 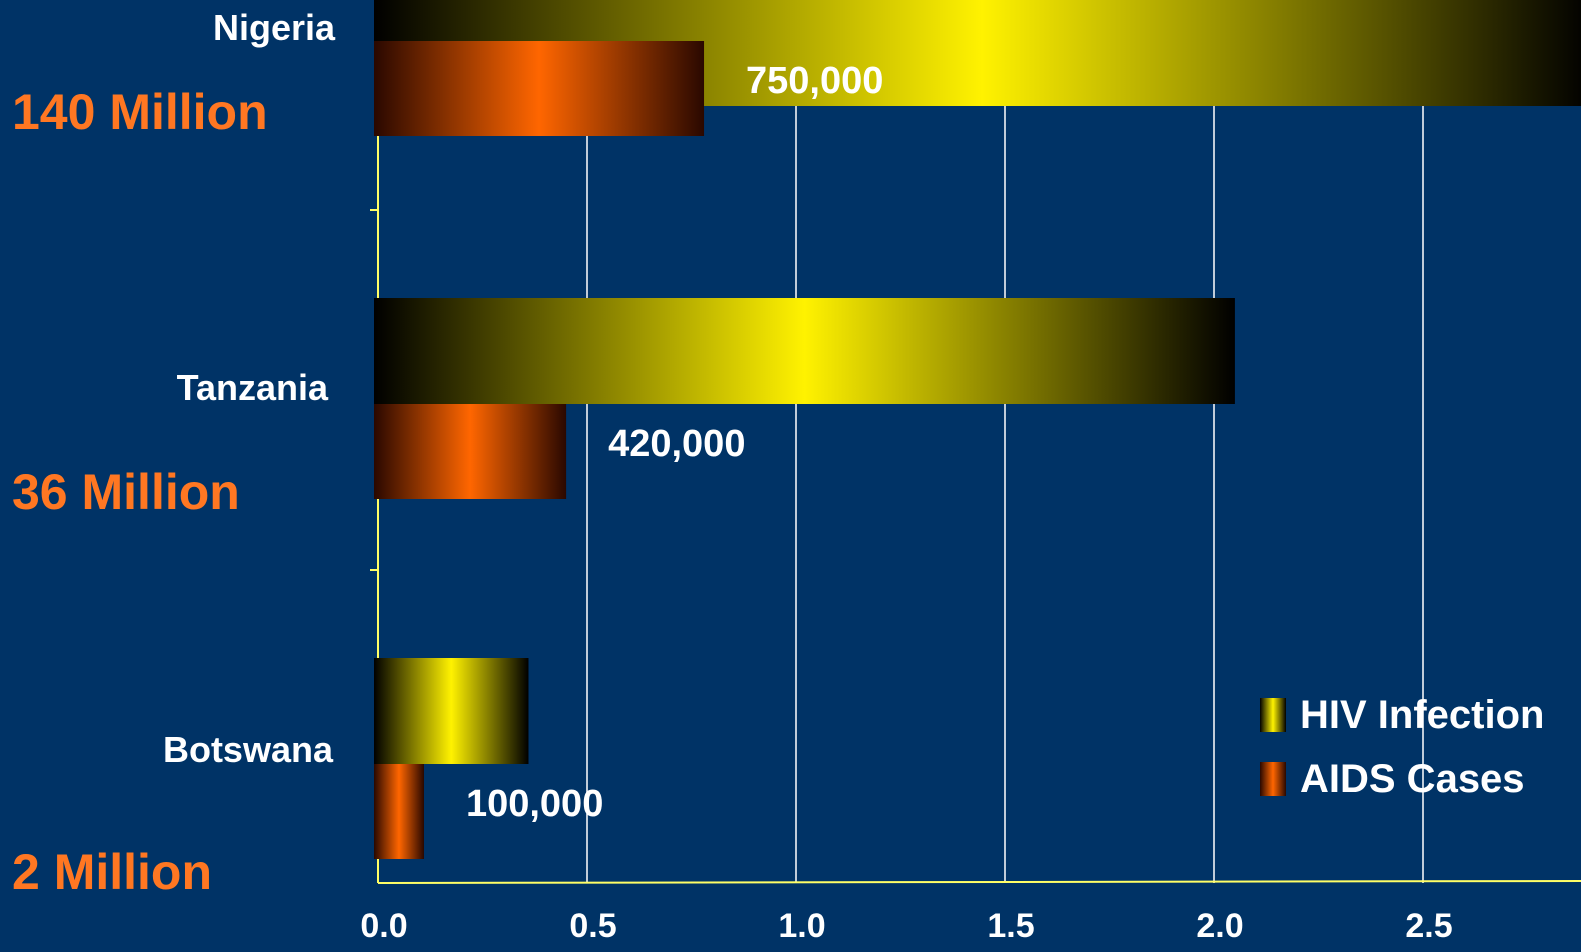 What do you see at coordinates (126, 492) in the screenshot?
I see `population-label-tanzania: 36 Million` at bounding box center [126, 492].